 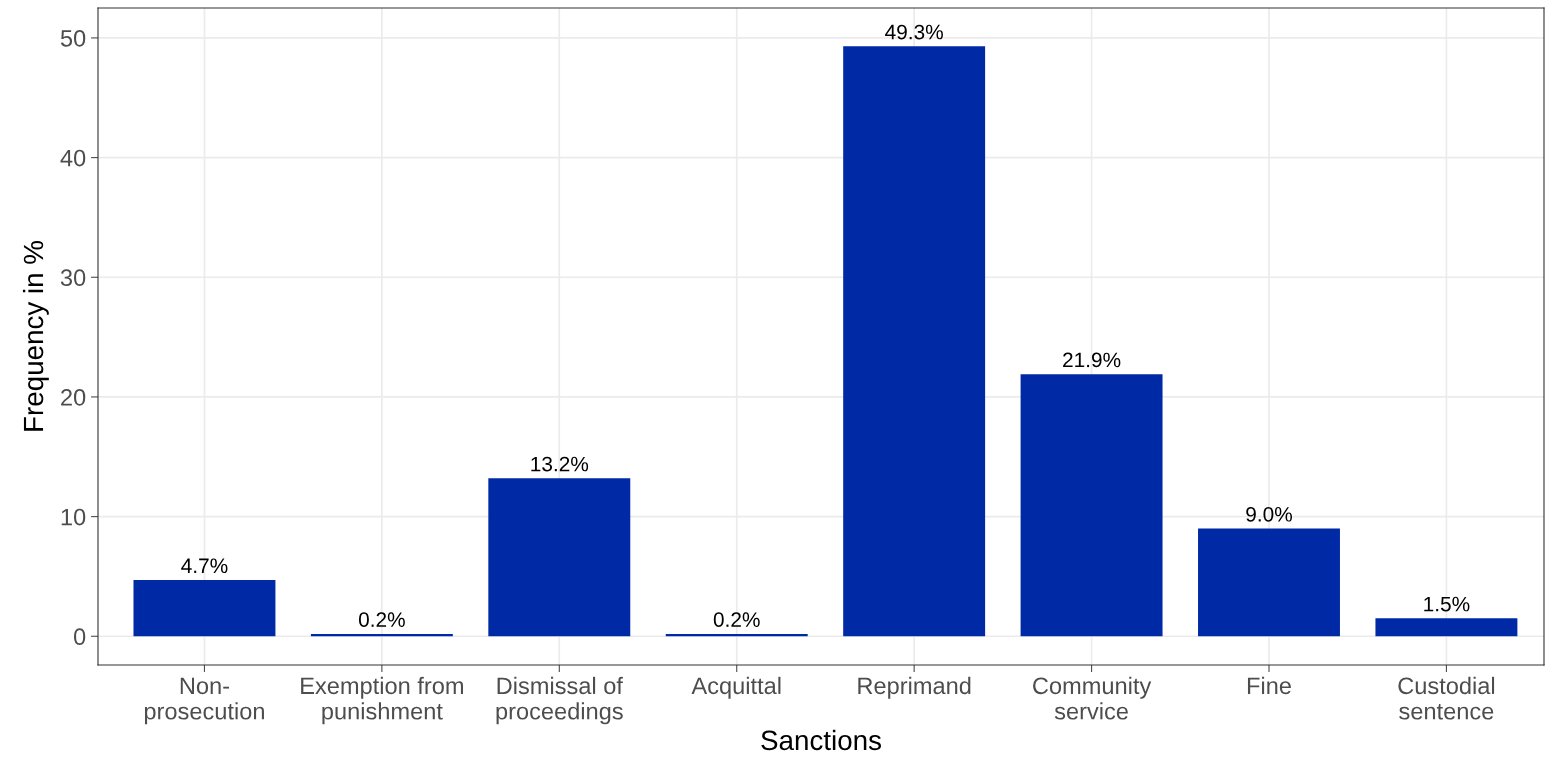 I want to click on y-tick-label: 40, so click(x=73, y=158).